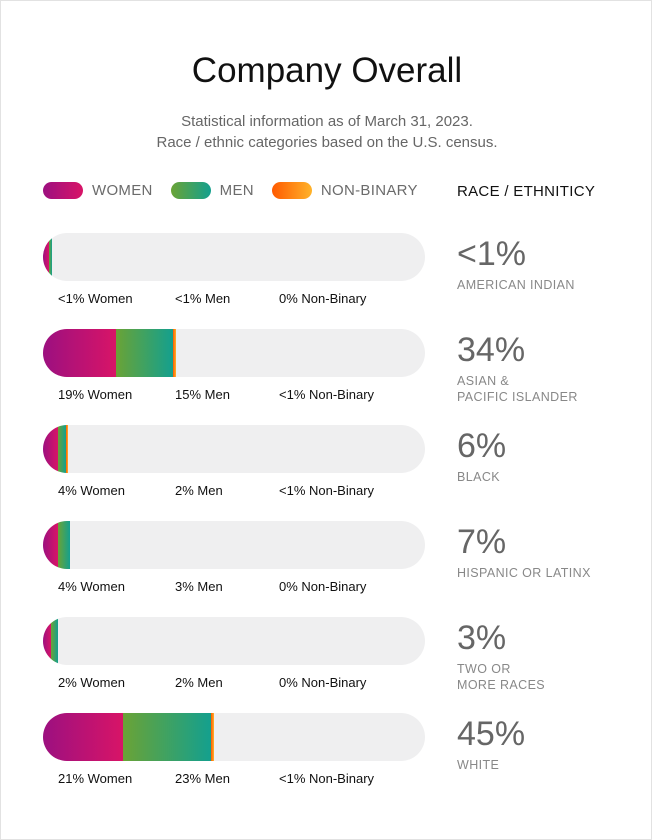 The height and width of the screenshot is (840, 652). I want to click on race-category: HISPANIC OR LATINX, so click(524, 573).